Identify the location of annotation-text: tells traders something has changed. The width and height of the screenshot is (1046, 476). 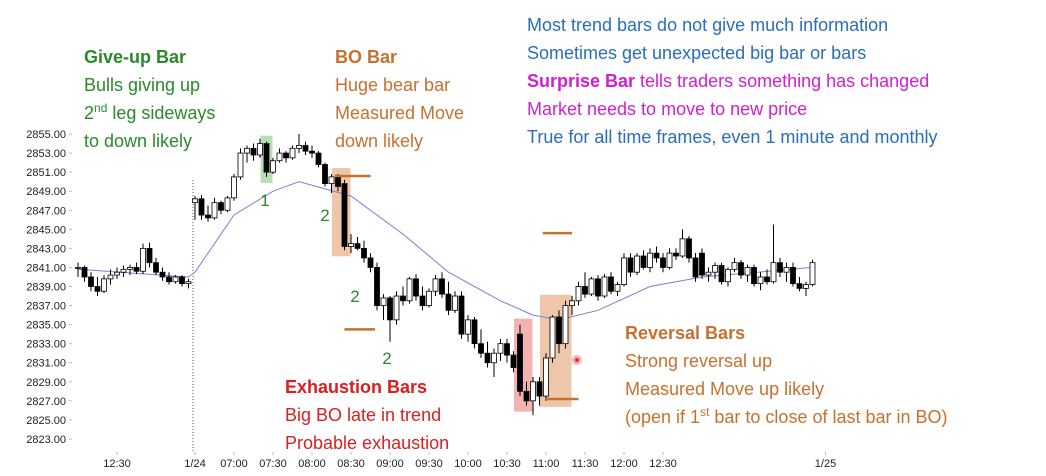
(782, 81).